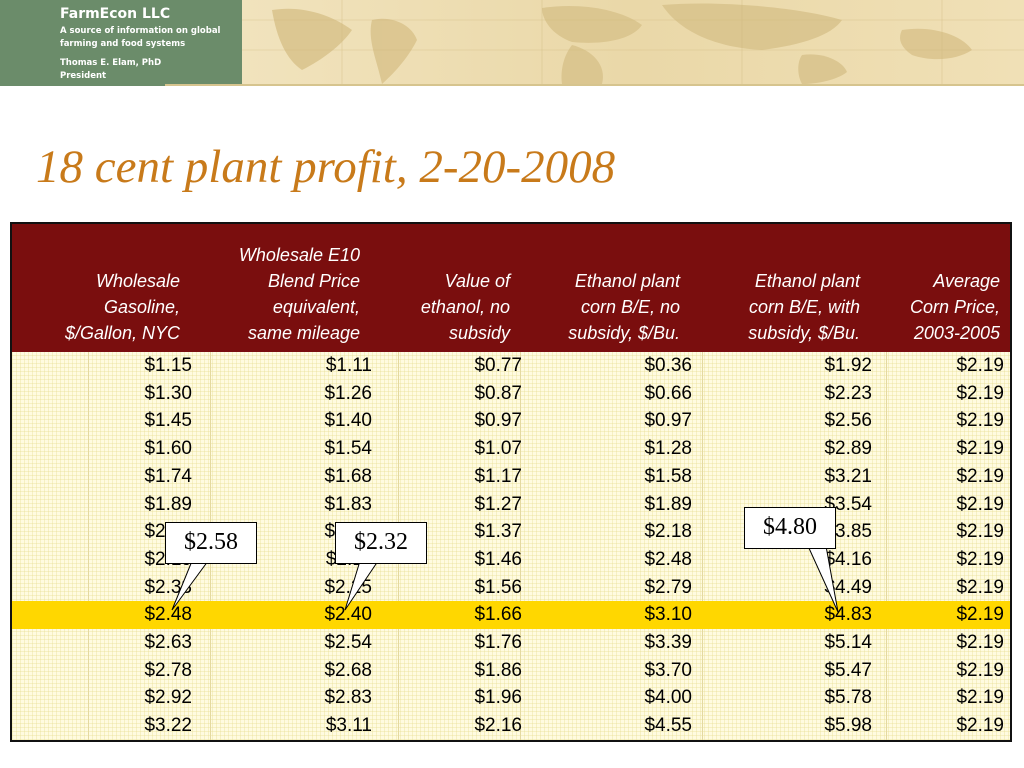  I want to click on table-row: $1.15 $1.11 $0.77 $0.36 $1.92 $2.19, so click(511, 366).